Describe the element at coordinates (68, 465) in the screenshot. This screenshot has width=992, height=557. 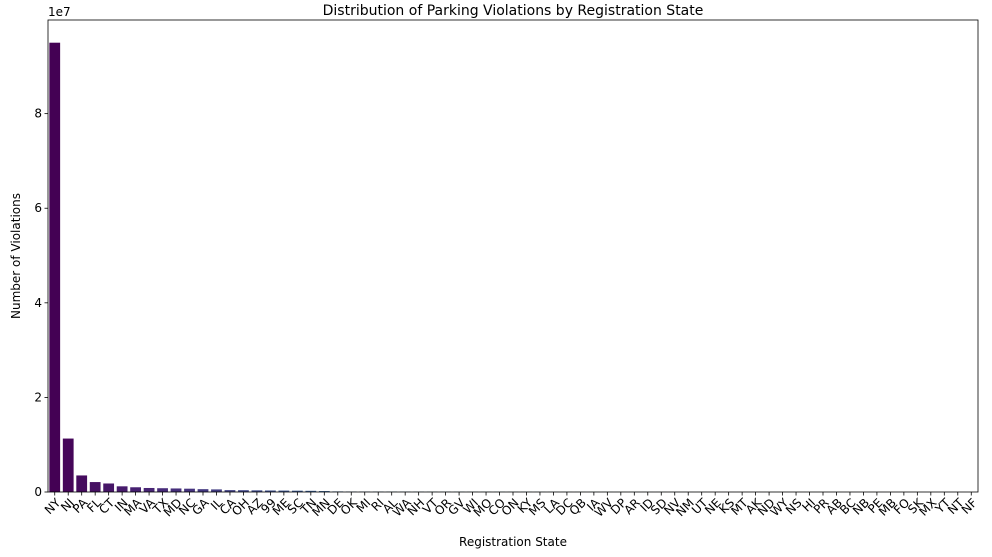
I see `bar-nj` at that location.